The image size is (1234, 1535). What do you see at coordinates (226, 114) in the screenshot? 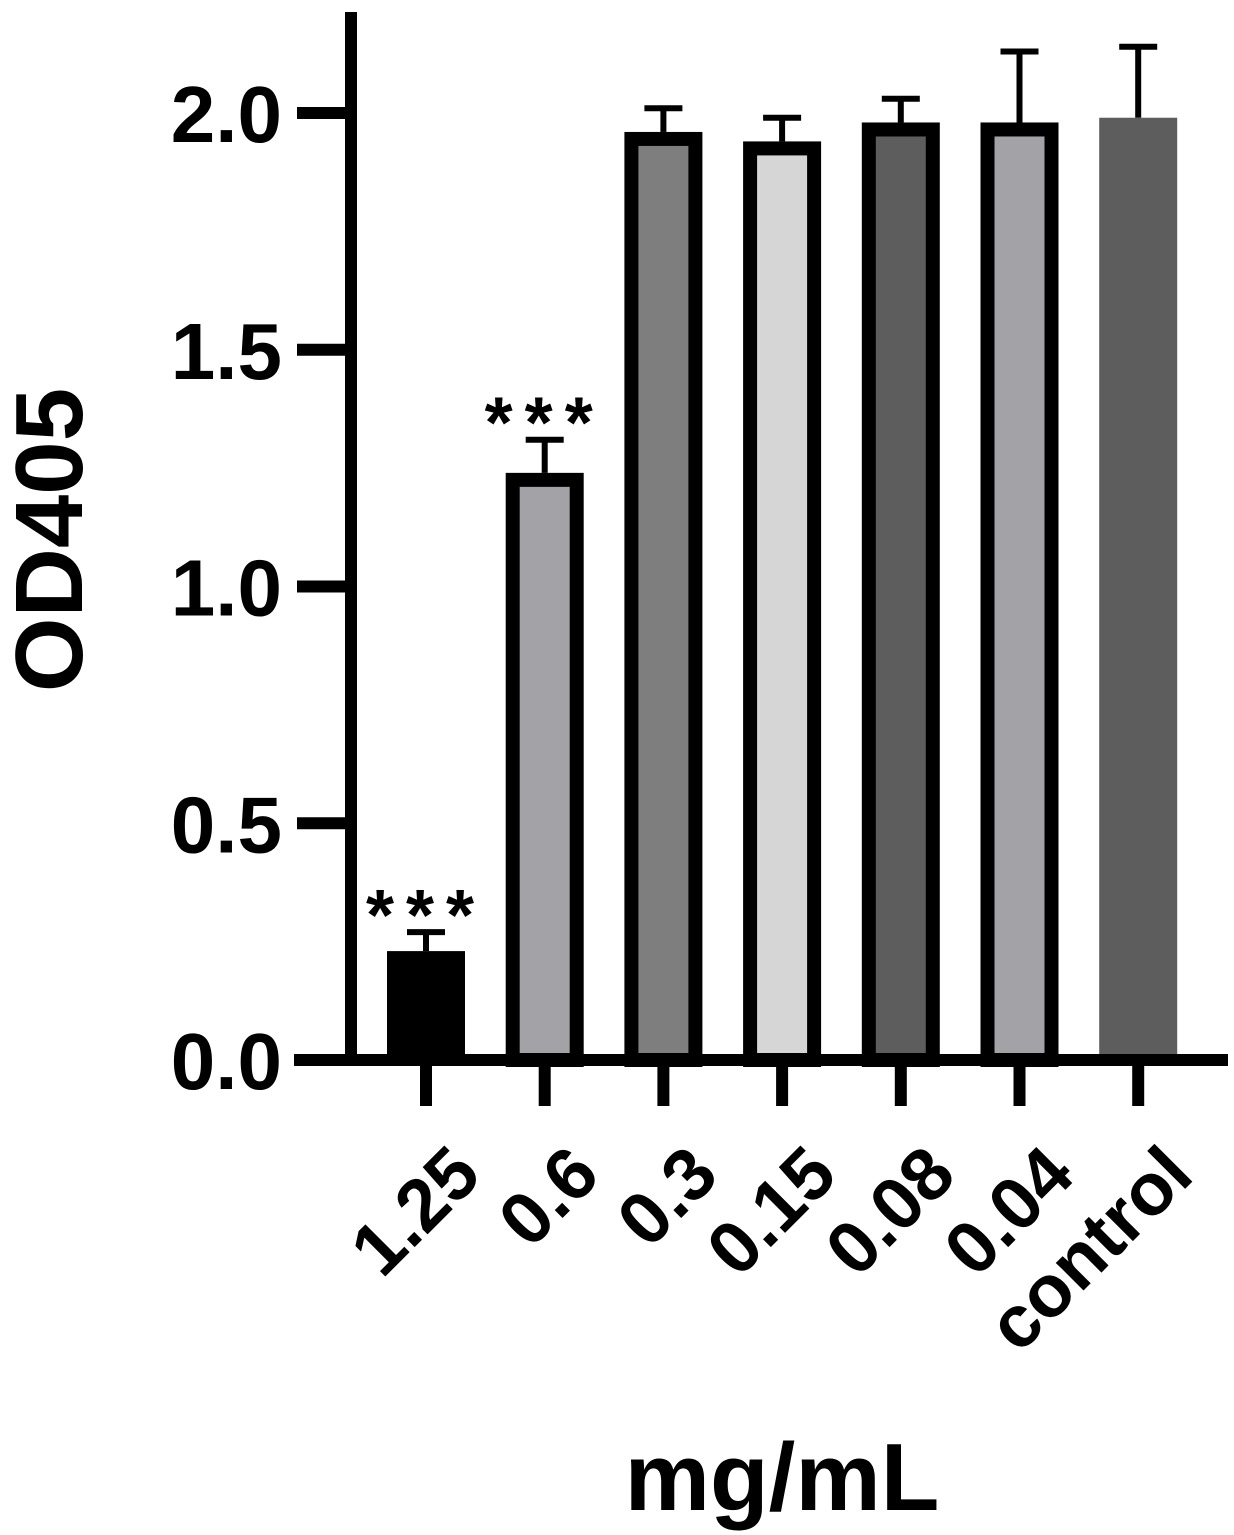
I see `y-tick-label: 2.0` at bounding box center [226, 114].